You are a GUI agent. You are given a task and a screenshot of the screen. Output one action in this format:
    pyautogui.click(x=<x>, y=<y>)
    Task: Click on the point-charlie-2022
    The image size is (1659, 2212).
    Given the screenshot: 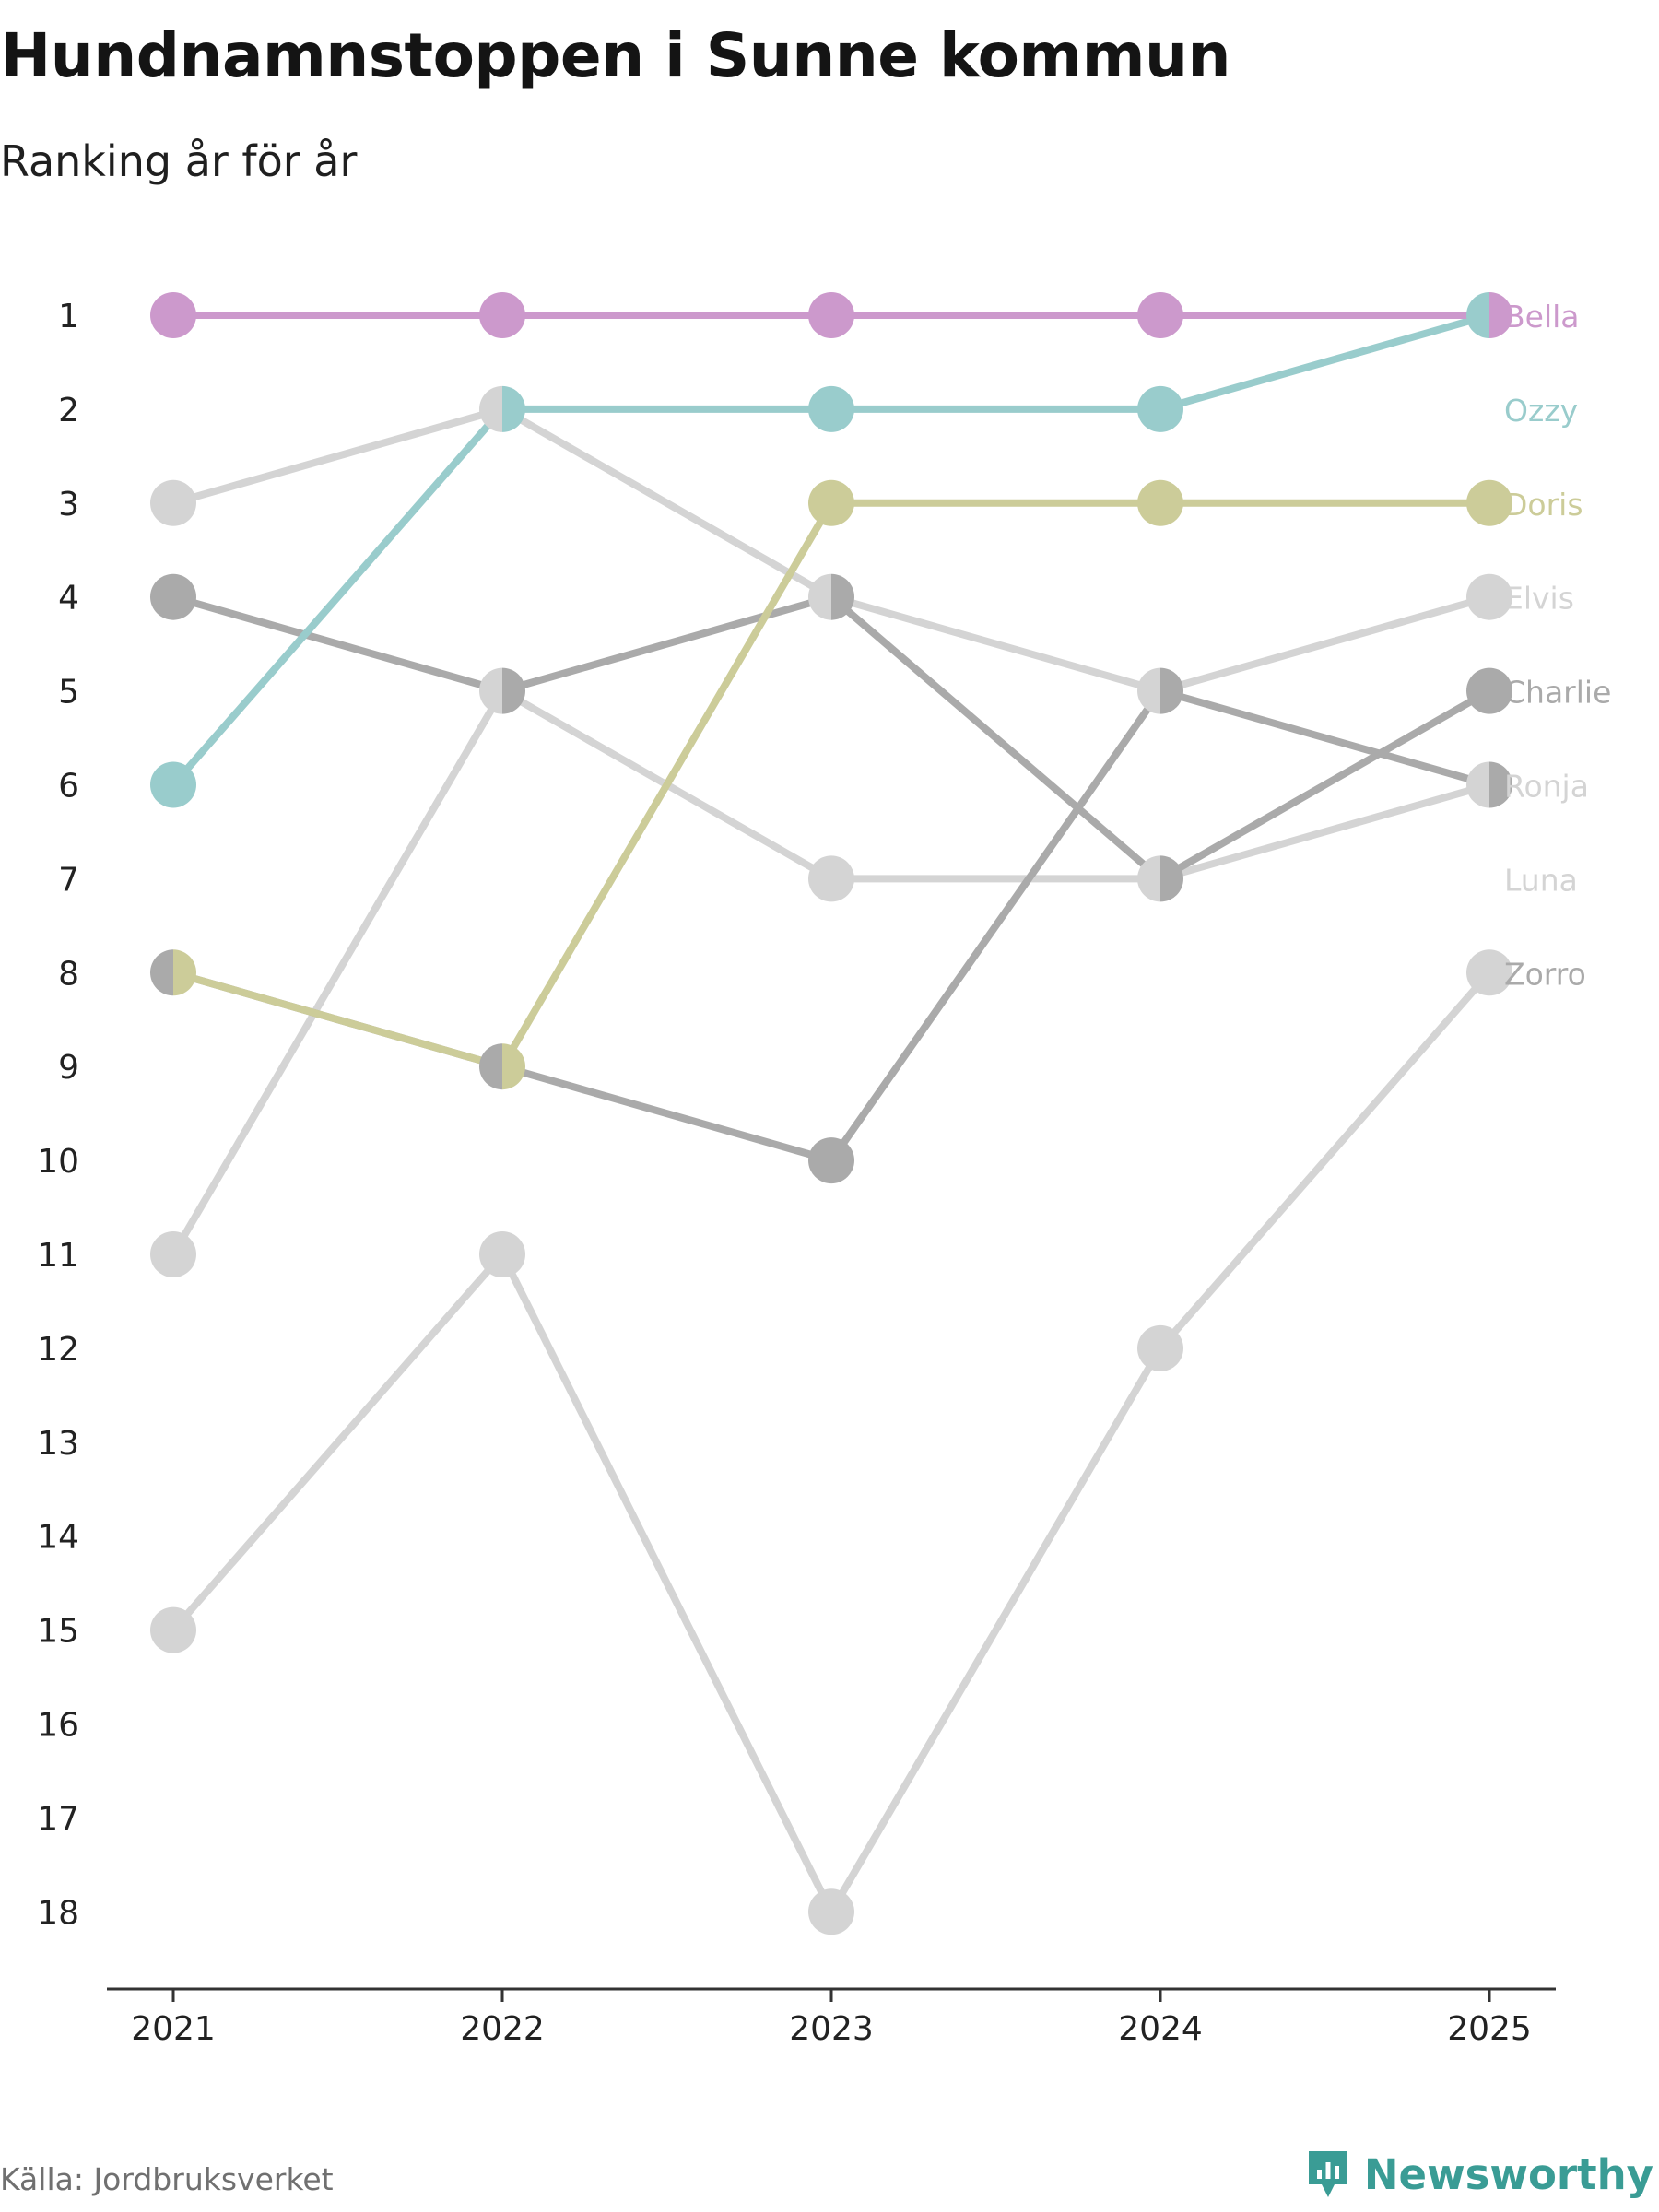 What is the action you would take?
    pyautogui.click(x=513, y=690)
    